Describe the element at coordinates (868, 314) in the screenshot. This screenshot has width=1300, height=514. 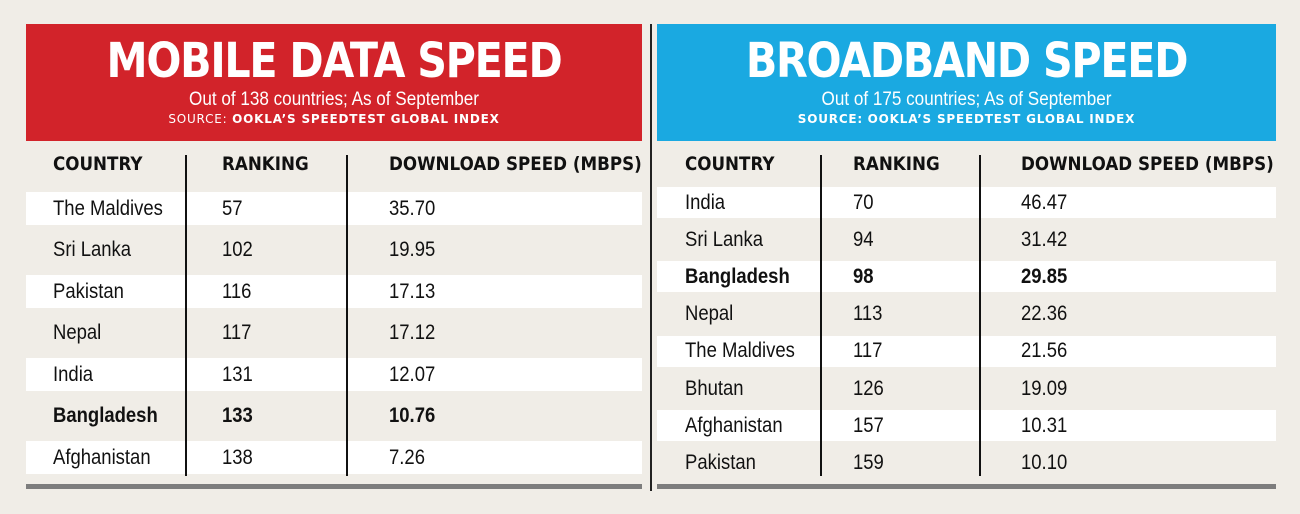
I see `cell-ranking: 113` at that location.